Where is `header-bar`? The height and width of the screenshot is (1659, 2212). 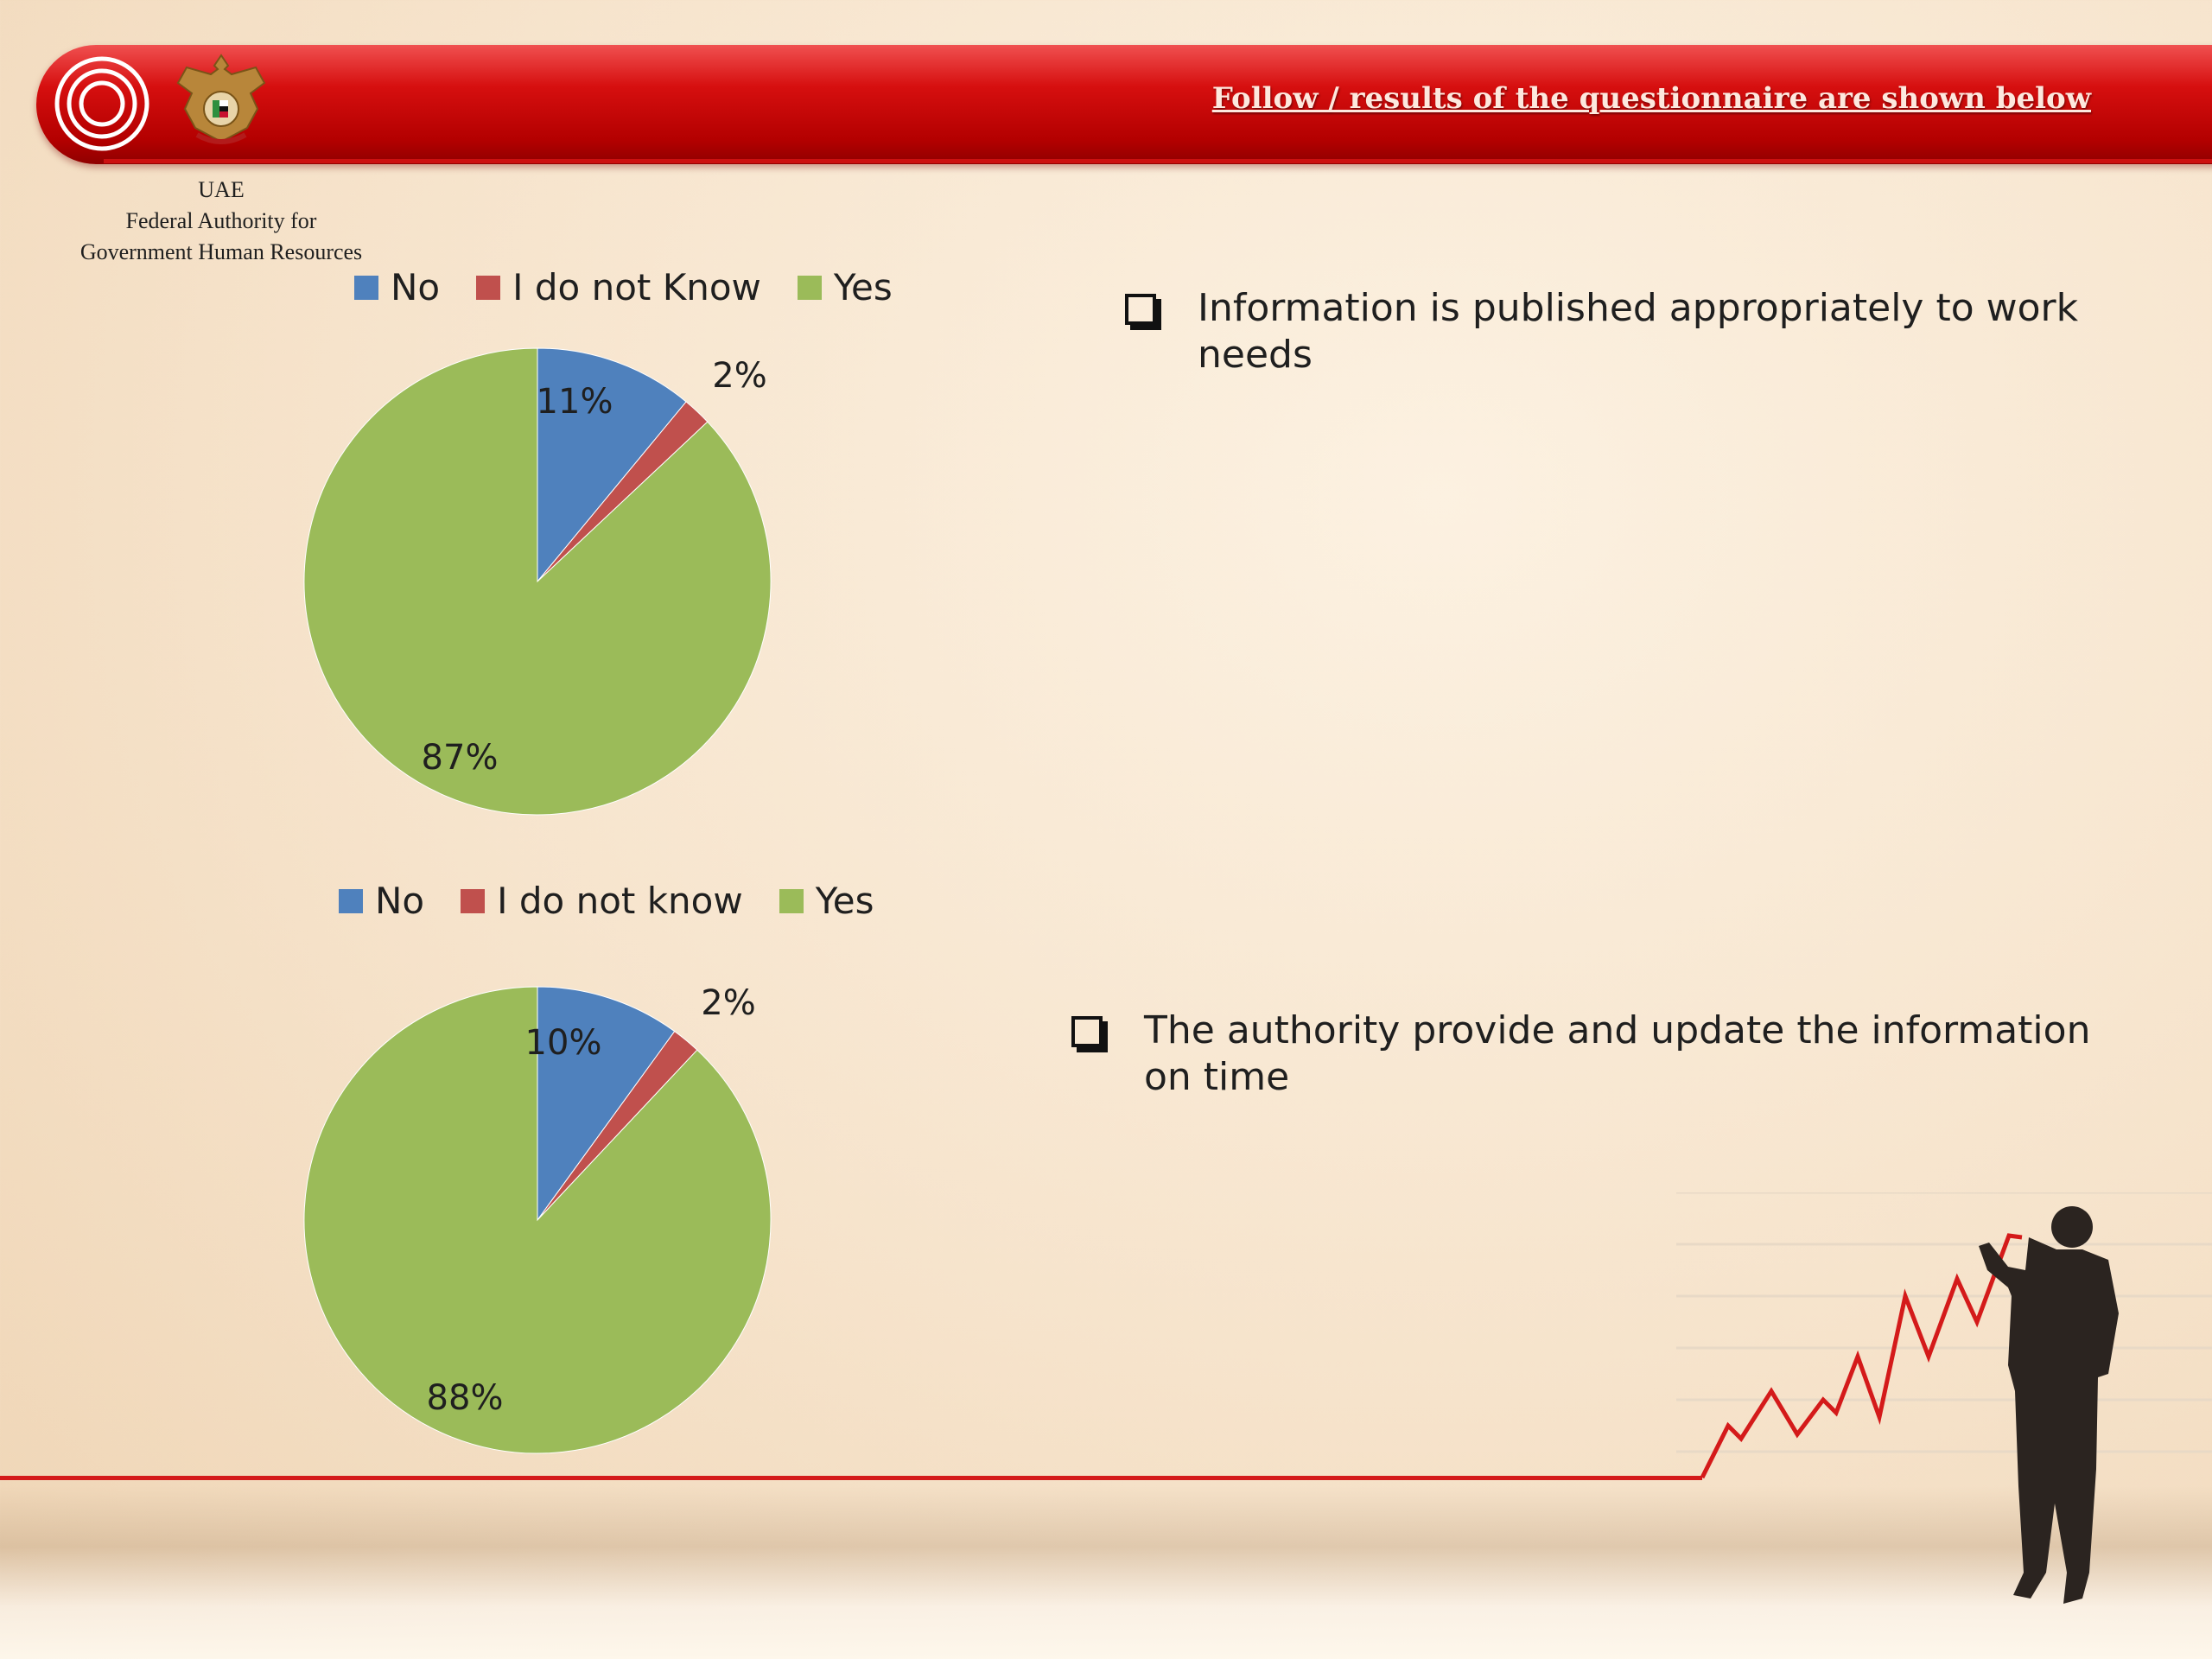
header-bar is located at coordinates (1124, 104).